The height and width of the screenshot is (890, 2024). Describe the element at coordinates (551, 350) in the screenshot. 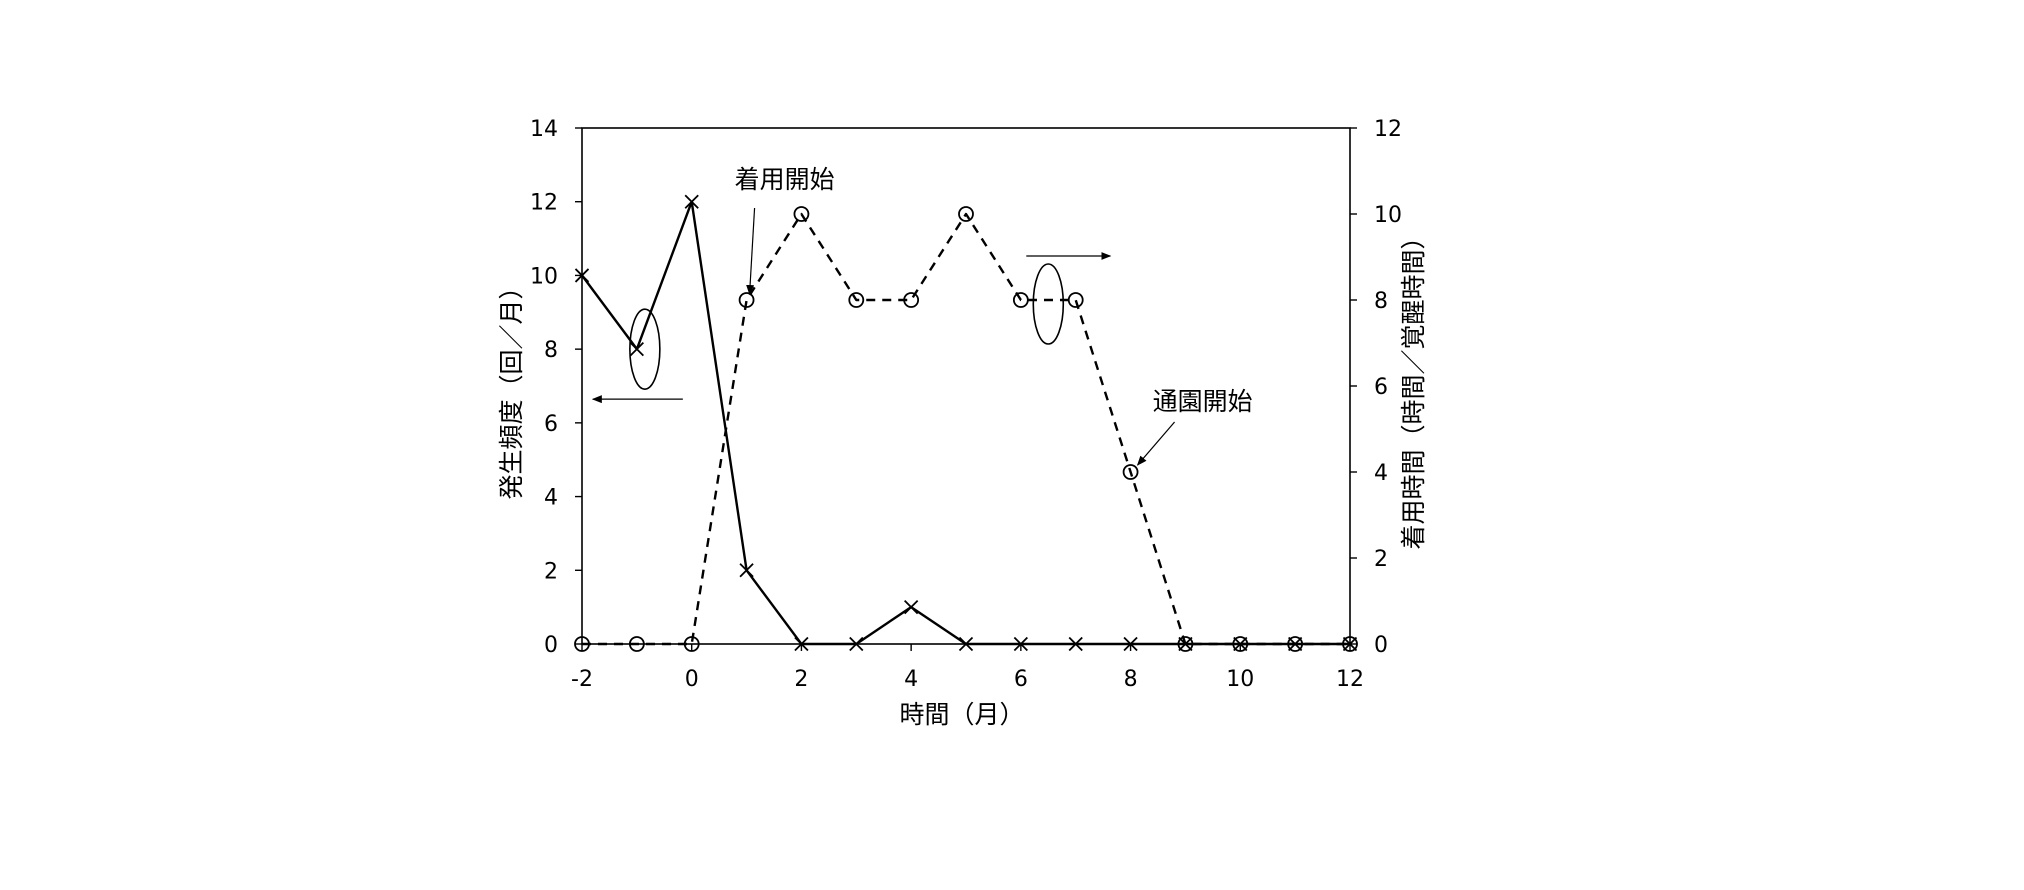

I see `y-left-tick-label: 8` at that location.